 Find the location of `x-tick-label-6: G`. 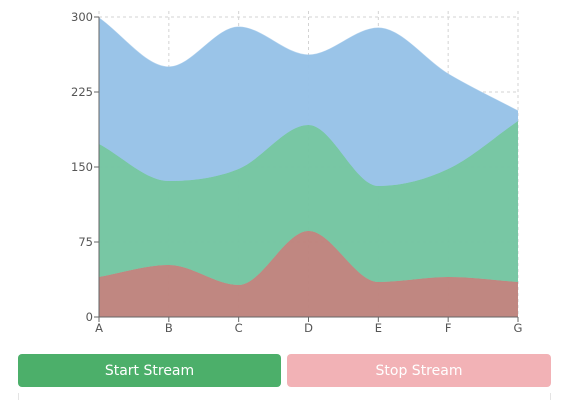

x-tick-label-6: G is located at coordinates (518, 328).